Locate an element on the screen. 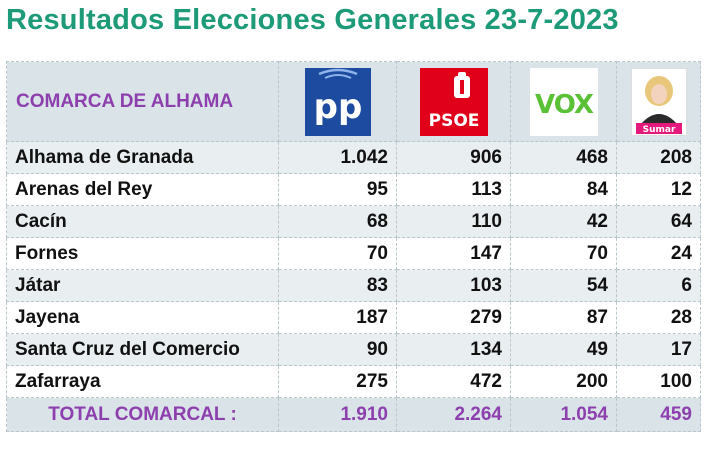 The width and height of the screenshot is (709, 465). vote-count-sumar: 24 is located at coordinates (658, 253).